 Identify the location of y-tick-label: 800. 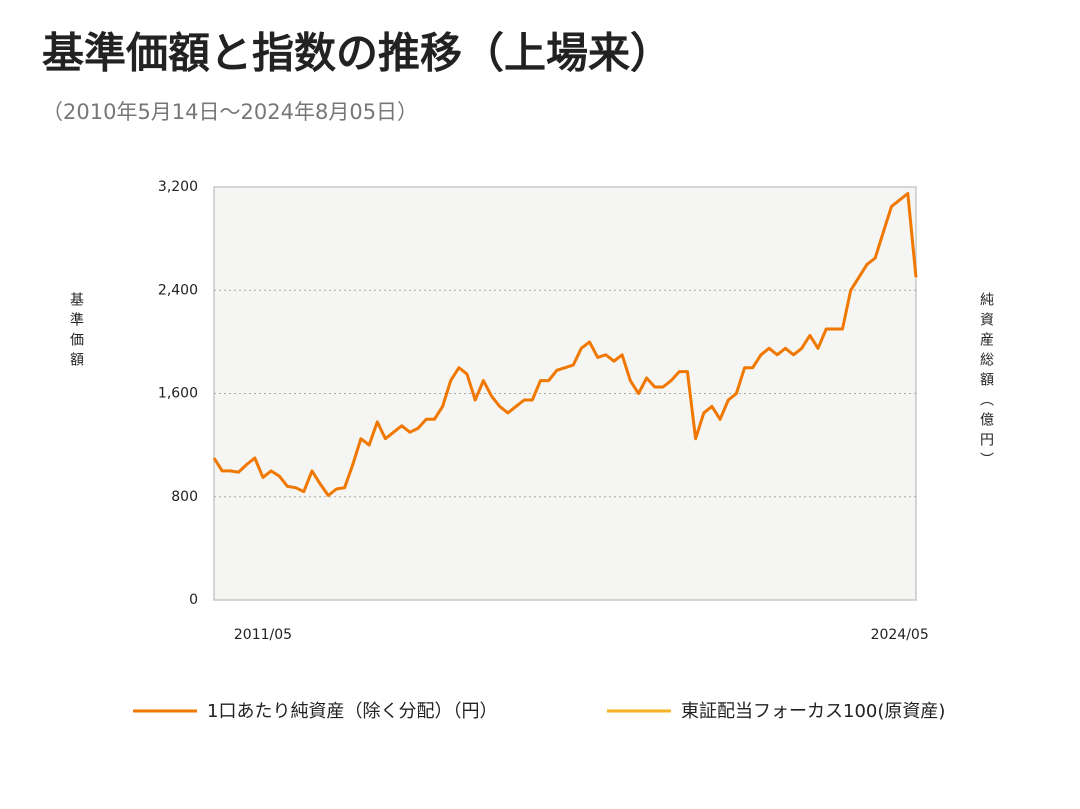
(184, 497).